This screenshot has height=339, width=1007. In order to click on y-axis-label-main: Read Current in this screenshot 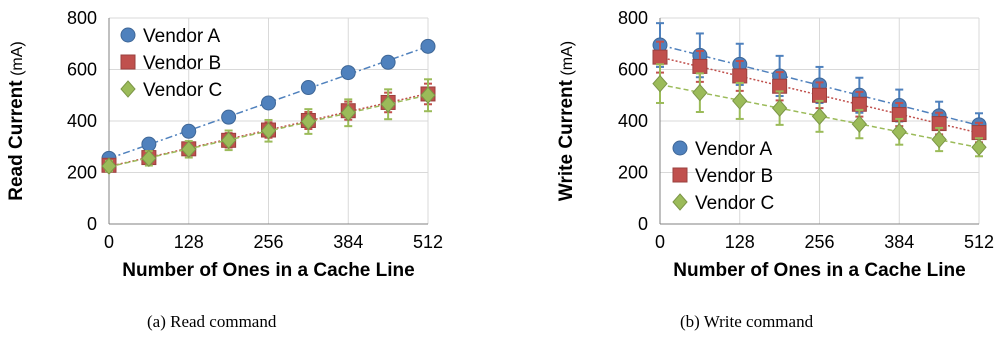, I will do `click(16, 140)`.